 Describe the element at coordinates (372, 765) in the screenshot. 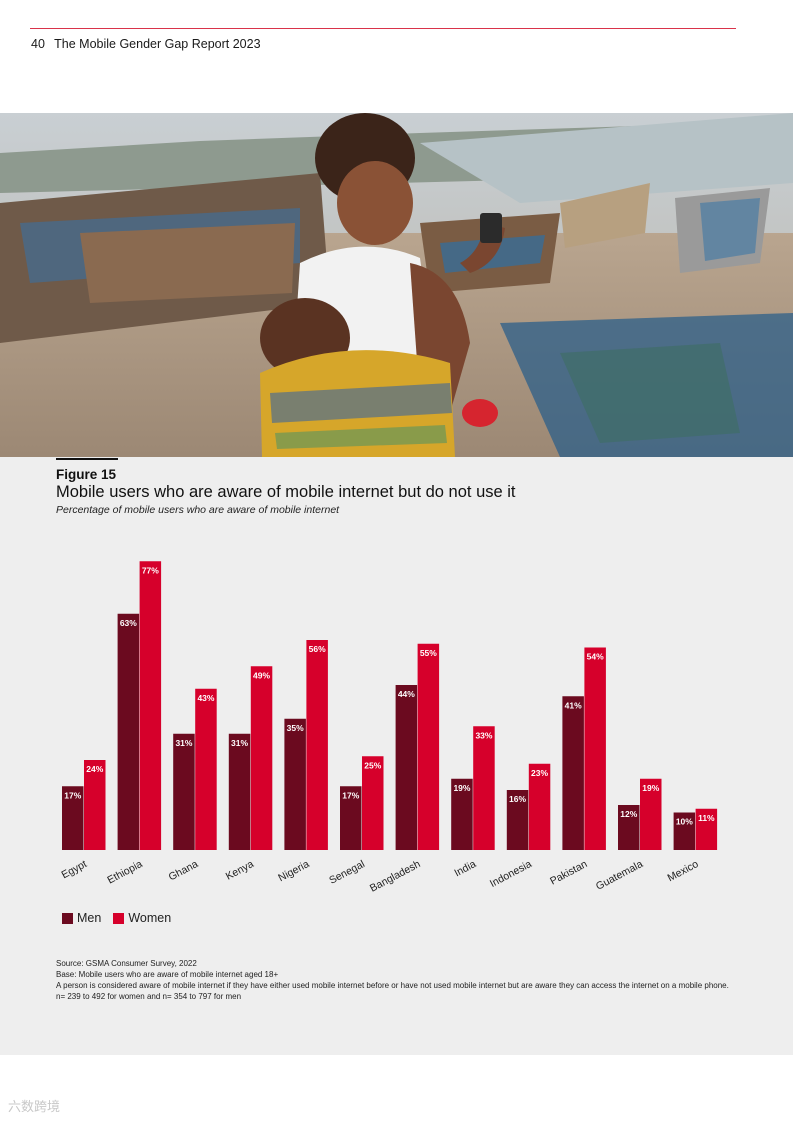

I see `data-label-women-senegal: 25%` at that location.